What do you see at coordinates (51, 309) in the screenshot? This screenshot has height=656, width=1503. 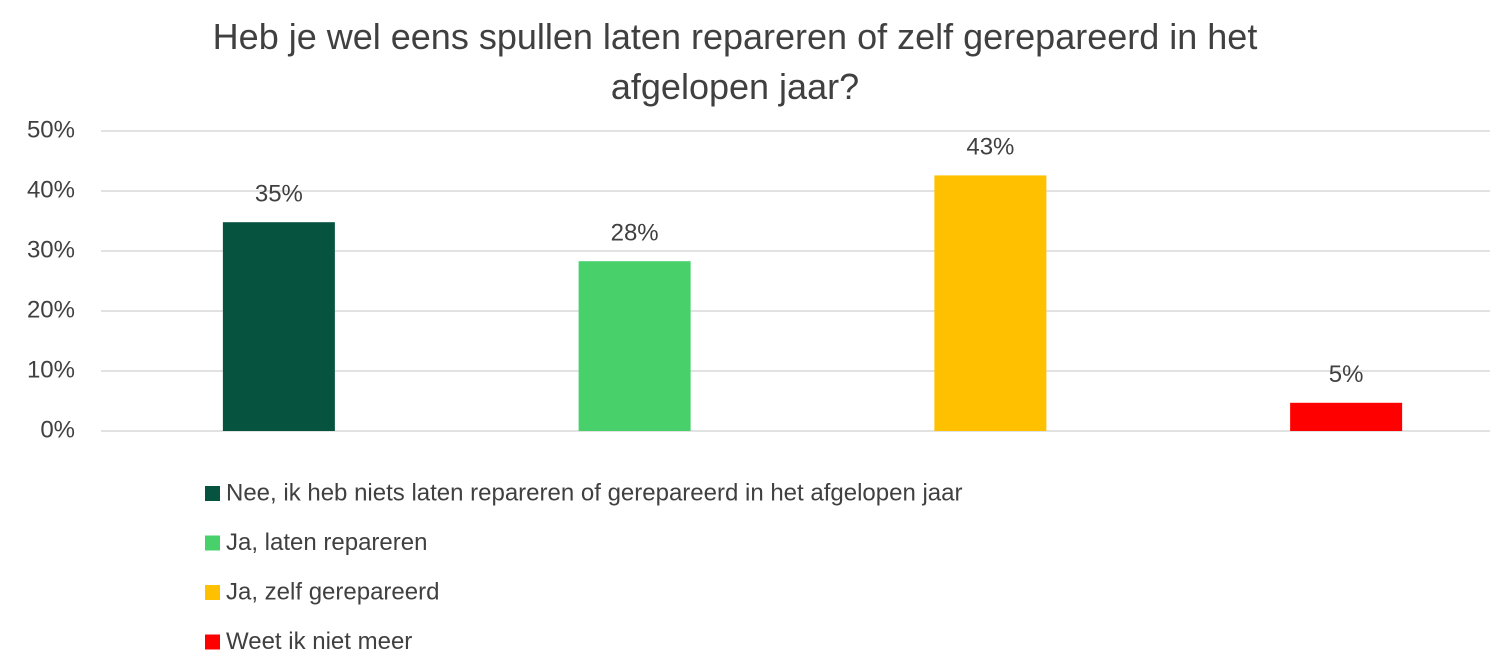 I see `y-tick-label: 20%` at bounding box center [51, 309].